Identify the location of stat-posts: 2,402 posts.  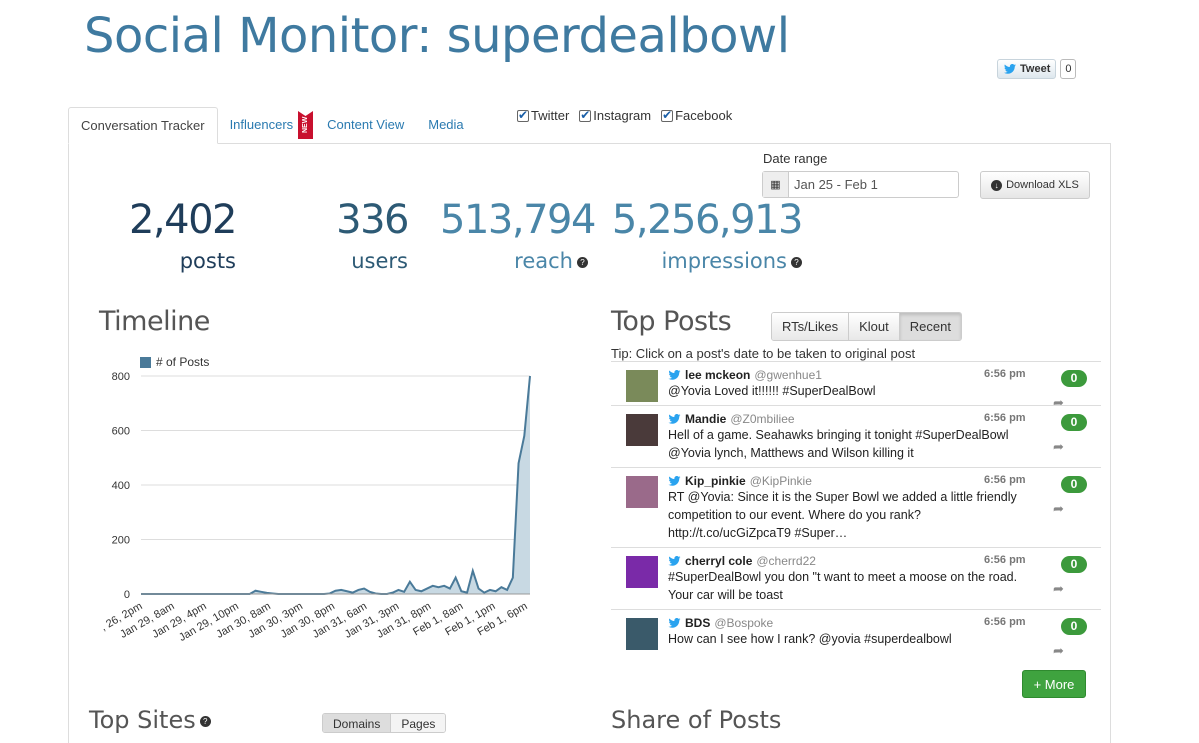
(179, 235).